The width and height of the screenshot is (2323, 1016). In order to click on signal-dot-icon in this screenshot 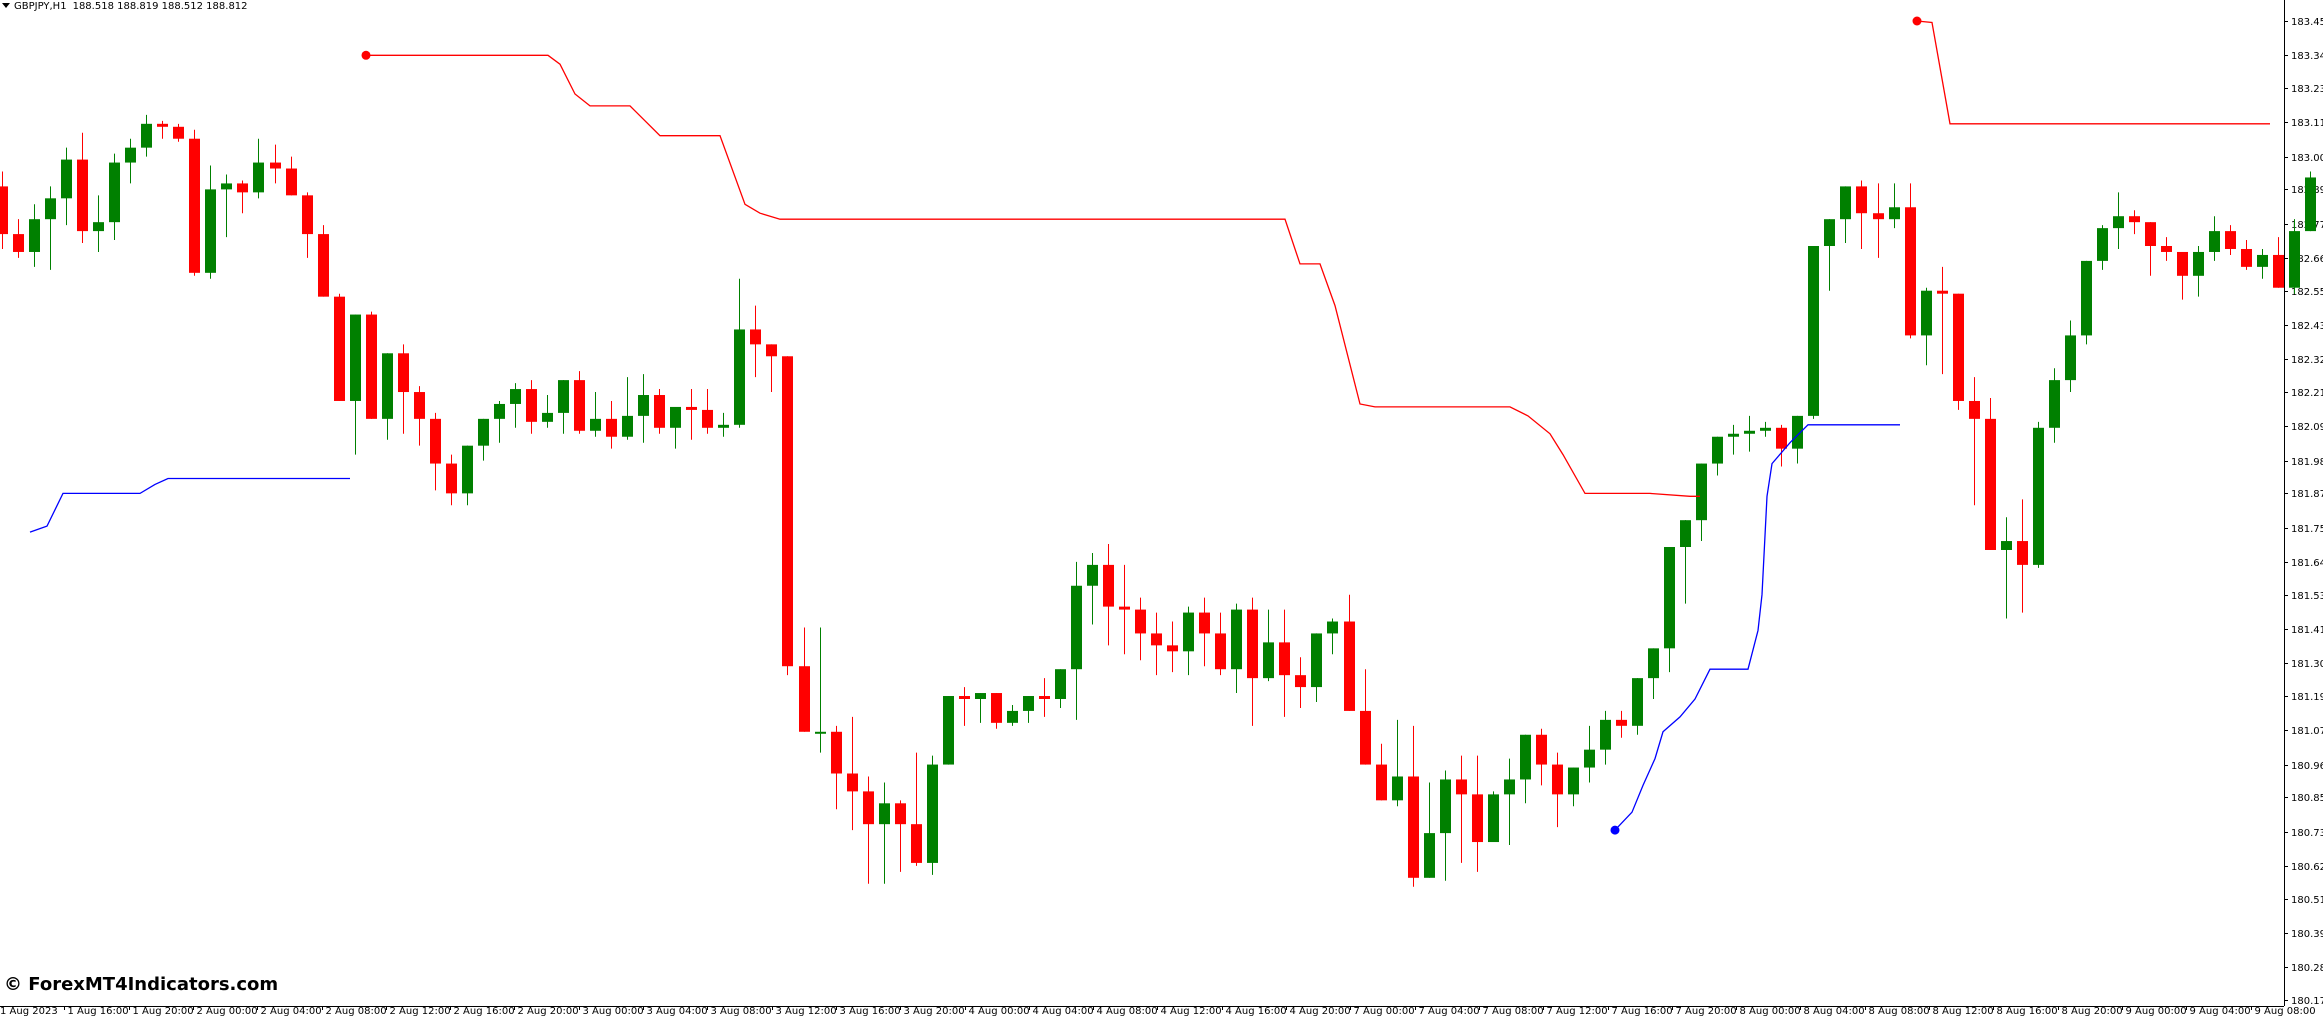, I will do `click(1615, 830)`.